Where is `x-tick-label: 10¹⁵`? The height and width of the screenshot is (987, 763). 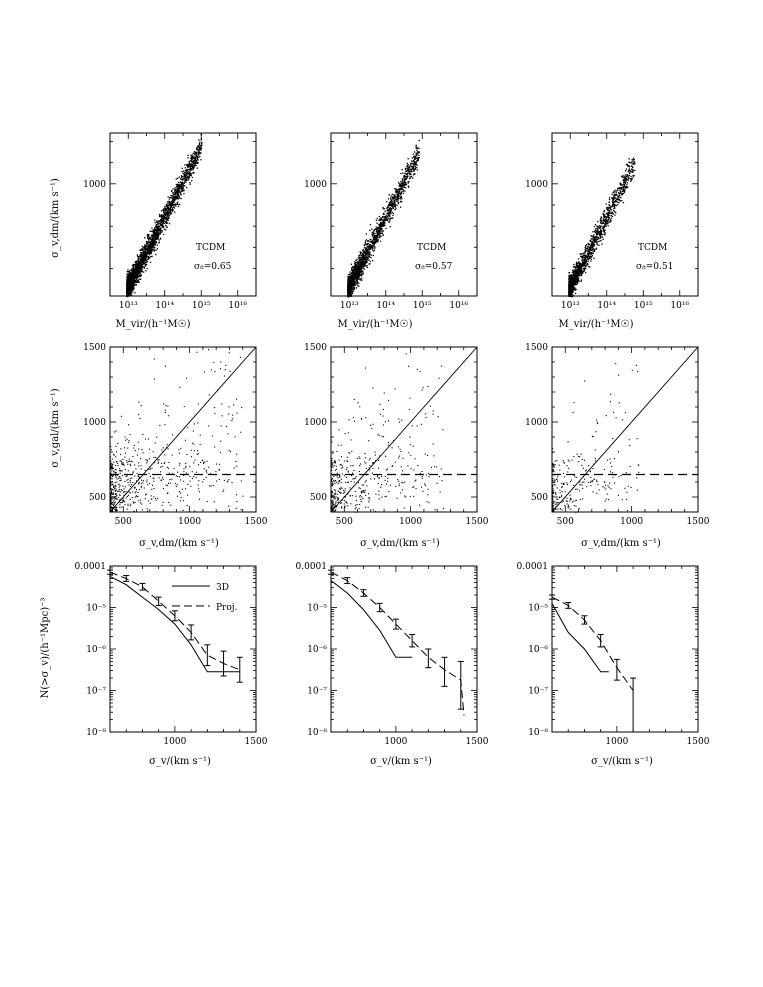 x-tick-label: 10¹⁵ is located at coordinates (201, 306).